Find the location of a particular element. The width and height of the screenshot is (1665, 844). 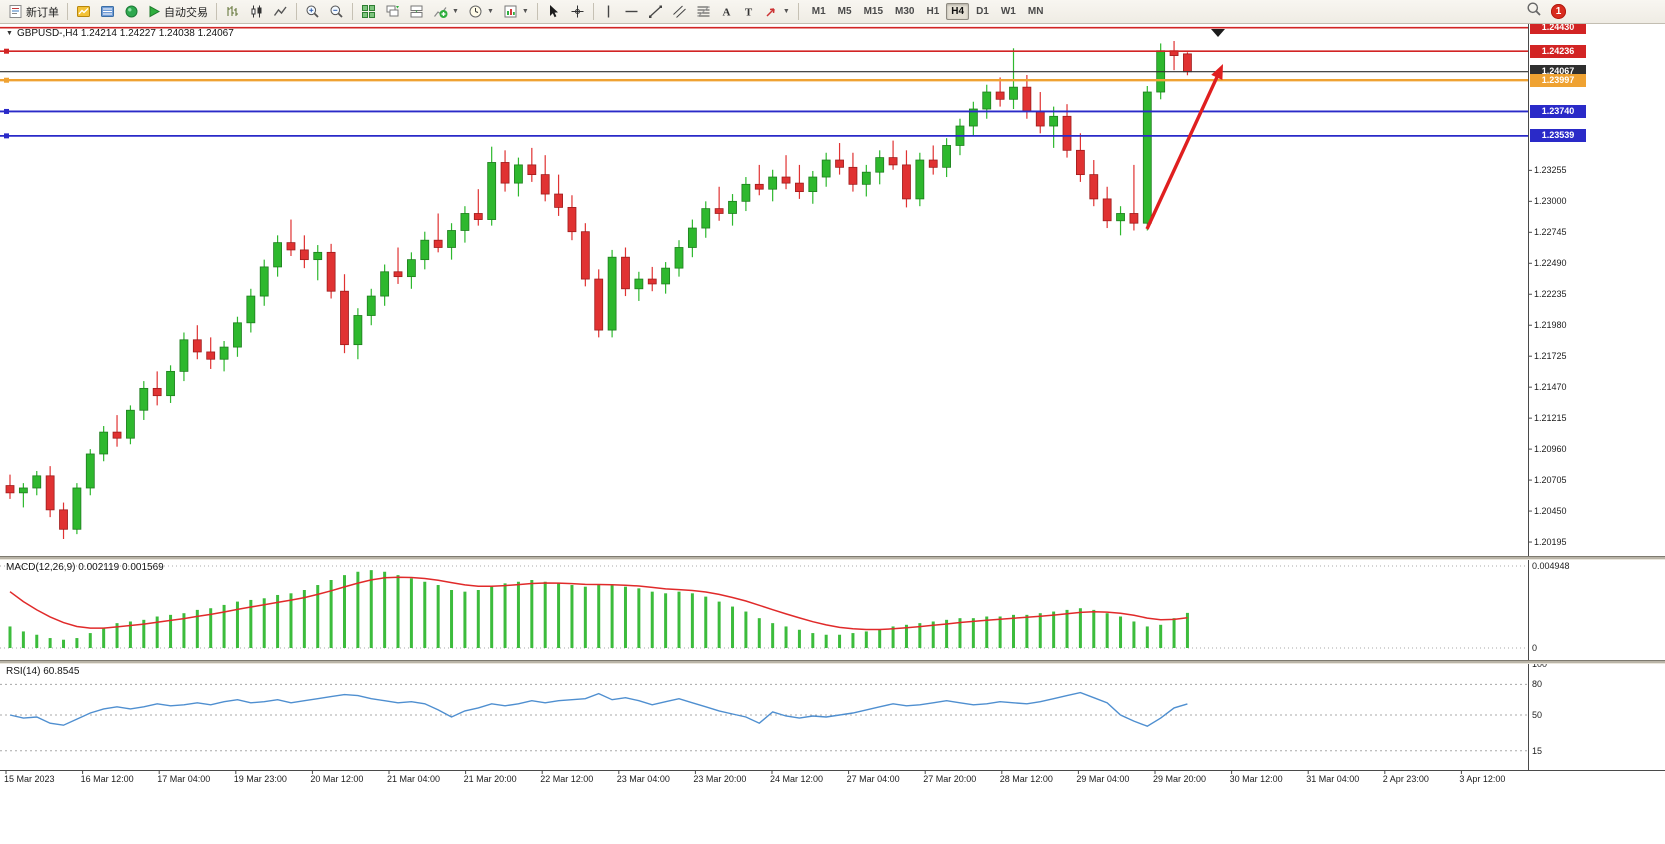

macd-signal-line is located at coordinates (598, 603).